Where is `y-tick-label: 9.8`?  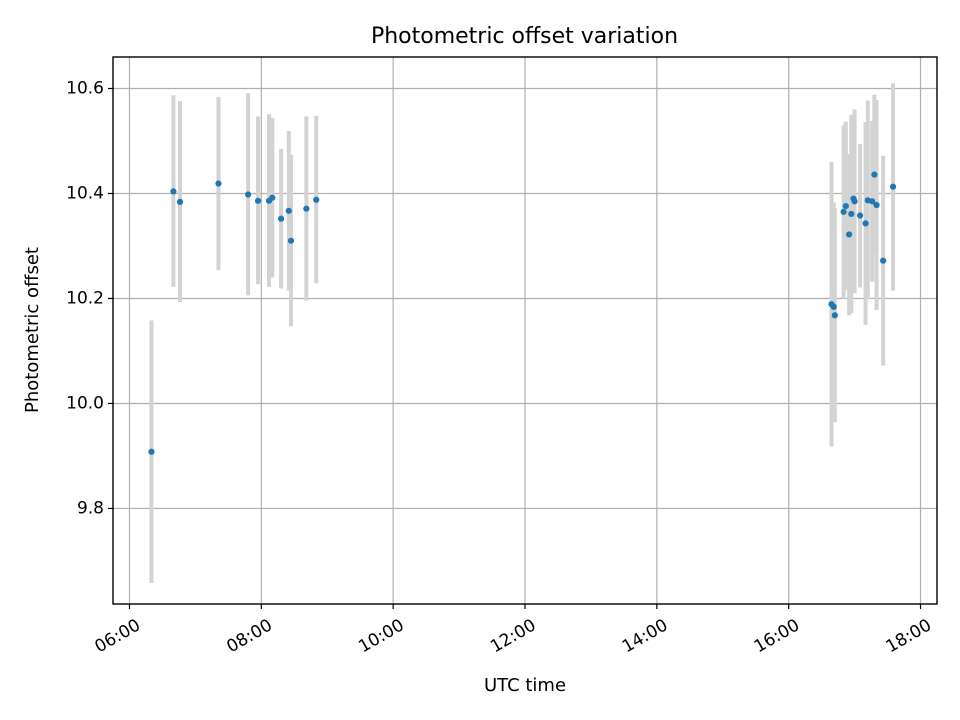
y-tick-label: 9.8 is located at coordinates (90, 508).